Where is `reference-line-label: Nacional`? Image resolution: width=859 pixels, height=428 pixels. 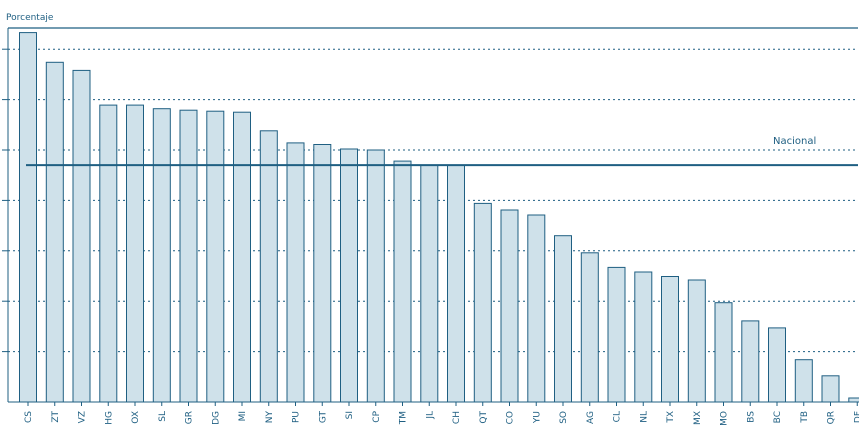
reference-line-label: Nacional is located at coordinates (794, 141).